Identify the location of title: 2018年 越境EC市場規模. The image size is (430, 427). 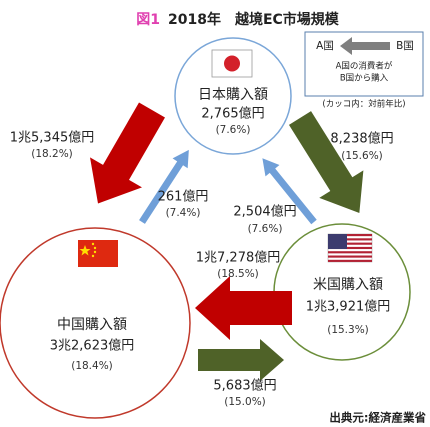
(254, 19).